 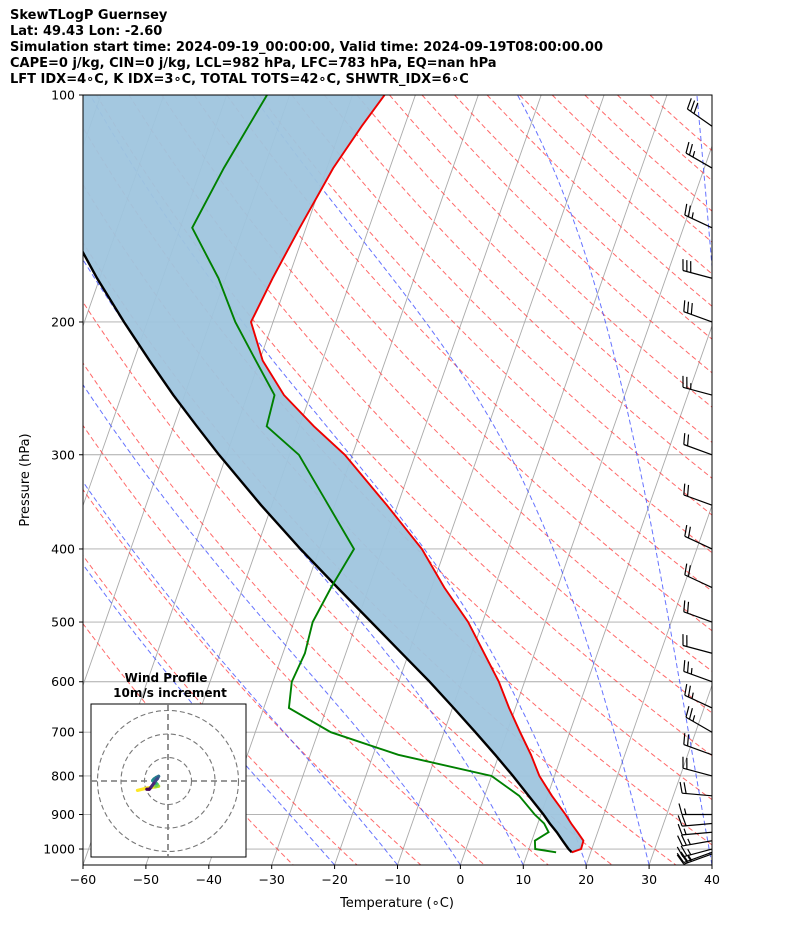 I want to click on hodograph-inset: Wind Profile 10m/s increment, so click(x=168, y=764).